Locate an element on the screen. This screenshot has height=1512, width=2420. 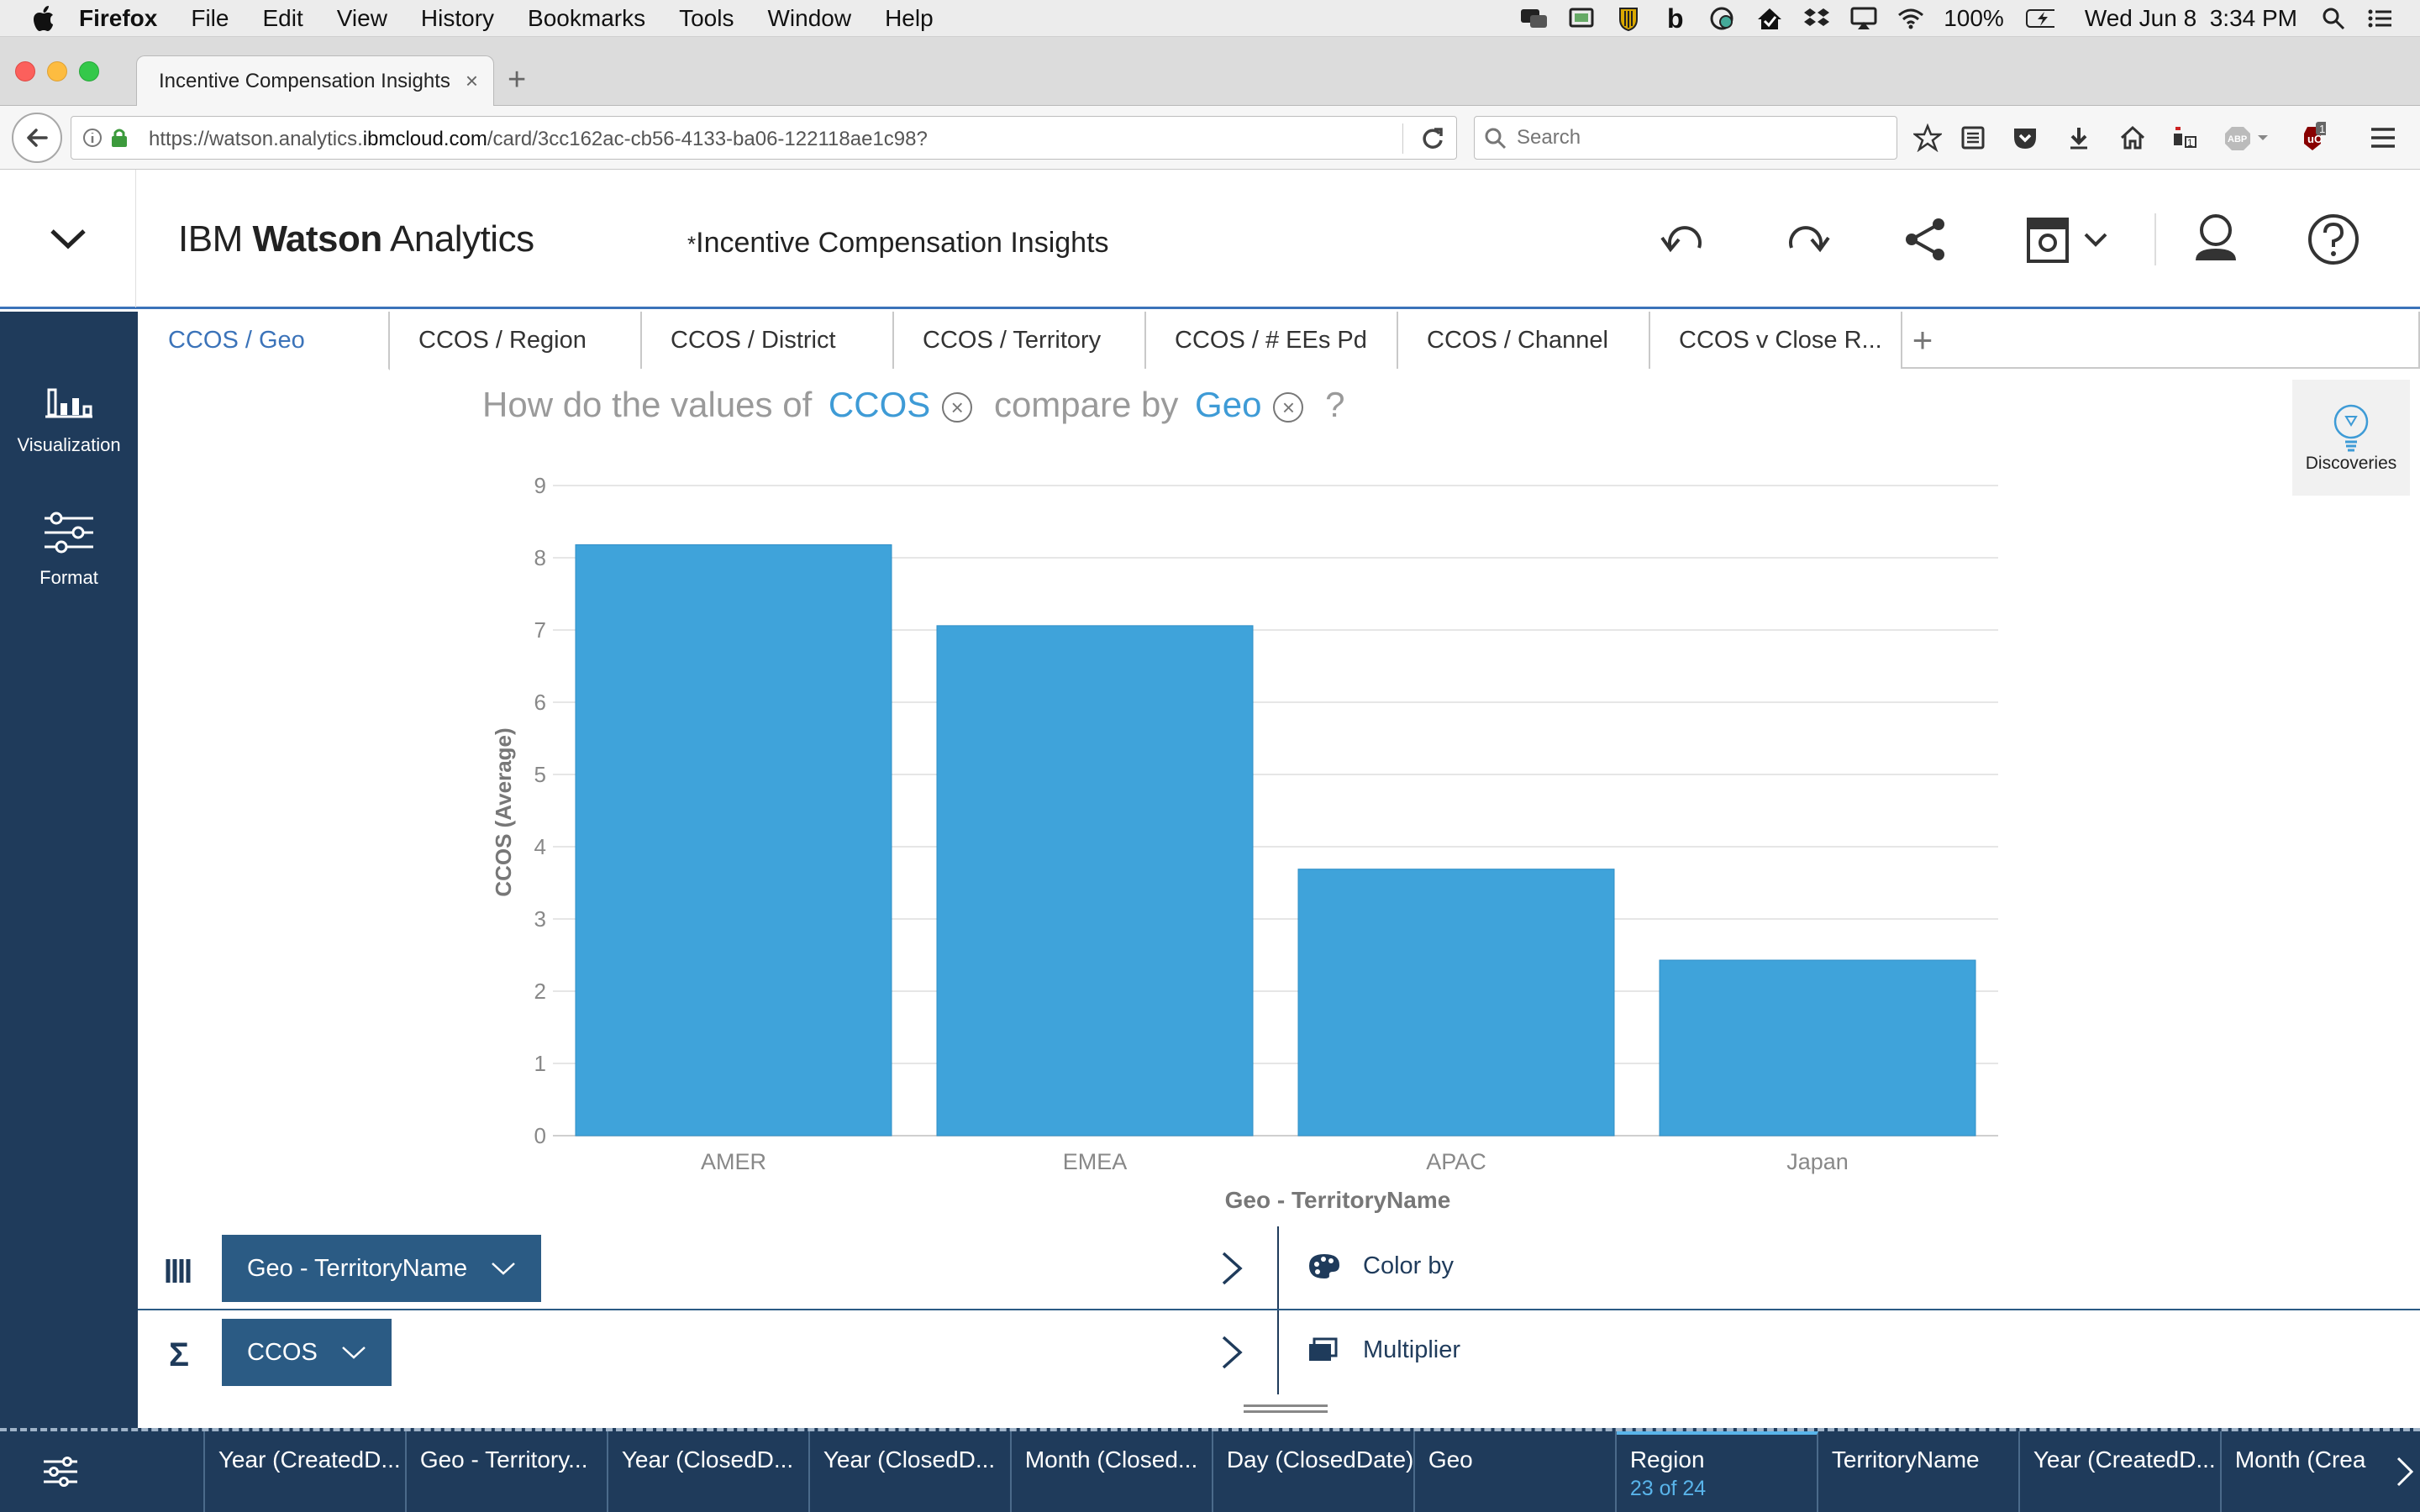
multiplier-option: Multiplier is located at coordinates (1383, 1350).